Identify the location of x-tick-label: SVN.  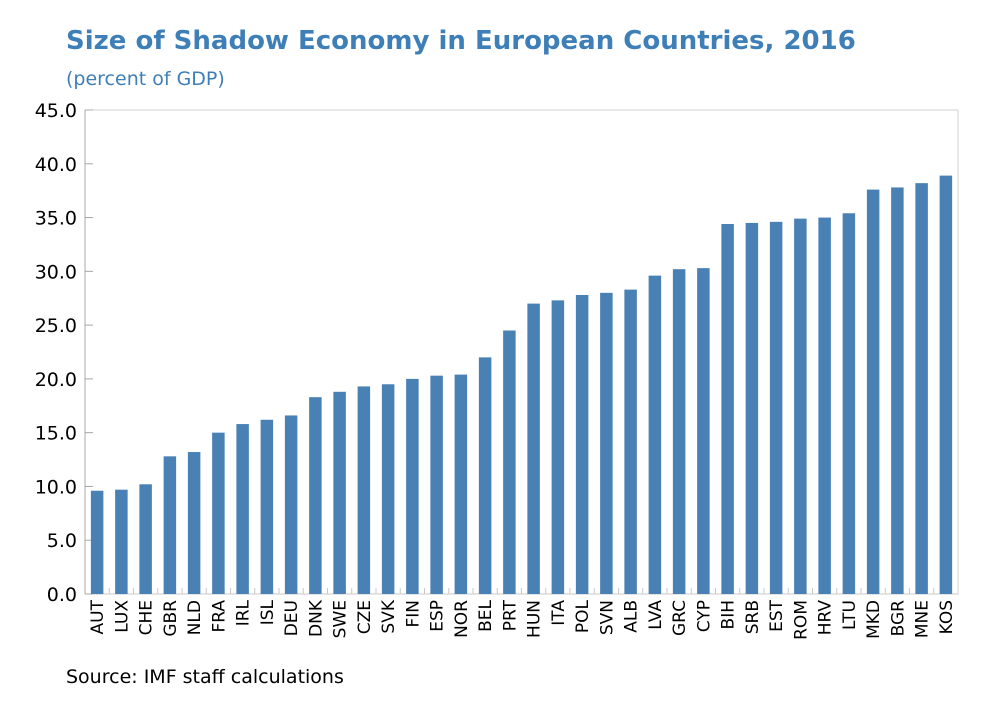
(607, 617).